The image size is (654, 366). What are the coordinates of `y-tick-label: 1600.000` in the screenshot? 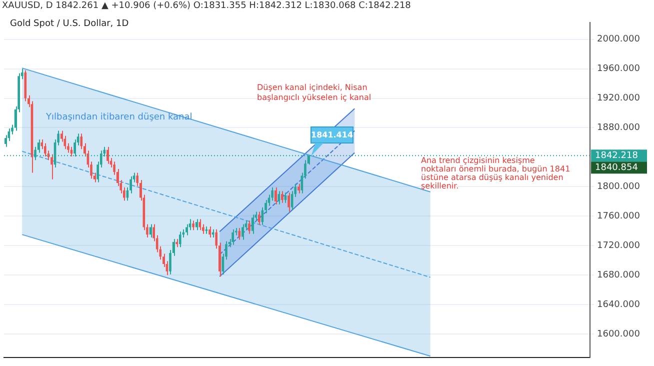 It's located at (618, 334).